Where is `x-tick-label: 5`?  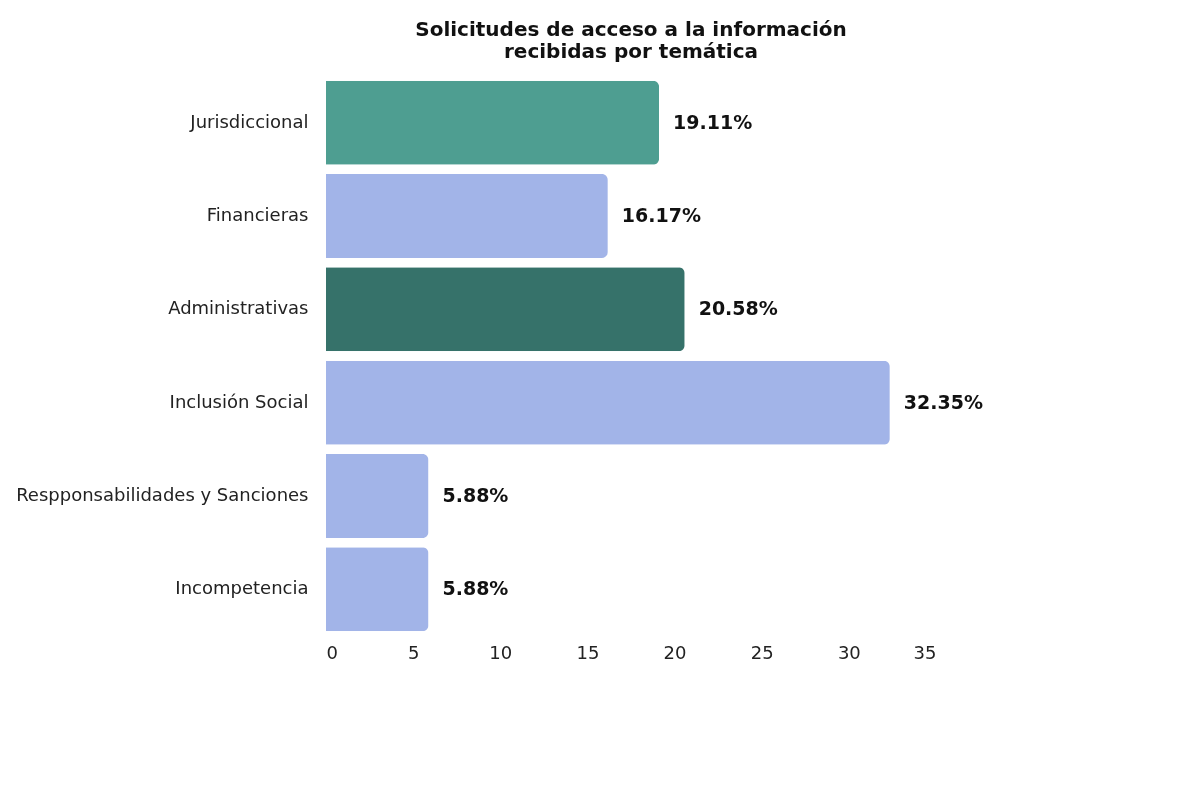 x-tick-label: 5 is located at coordinates (413, 652).